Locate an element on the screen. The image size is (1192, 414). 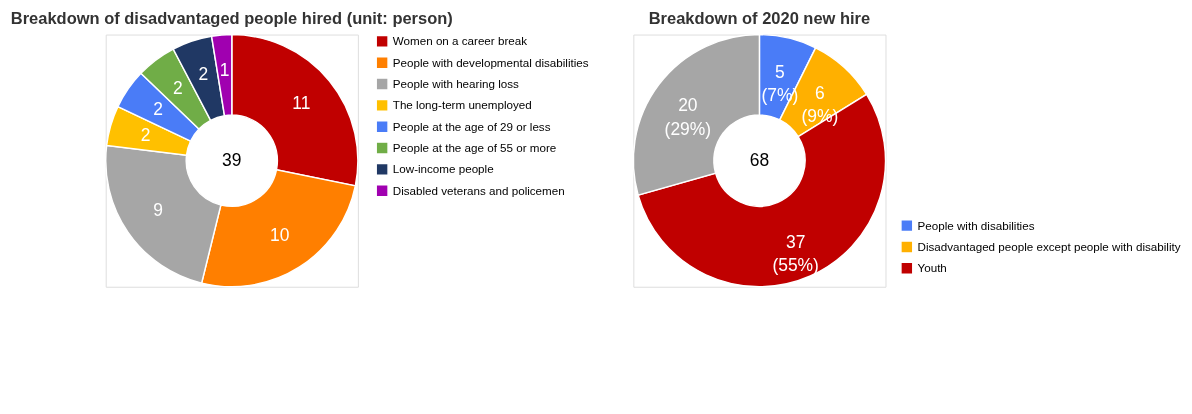
chart-title: Breakdown of disadvantaged people hired (unit: person) is located at coordinates (231, 17).